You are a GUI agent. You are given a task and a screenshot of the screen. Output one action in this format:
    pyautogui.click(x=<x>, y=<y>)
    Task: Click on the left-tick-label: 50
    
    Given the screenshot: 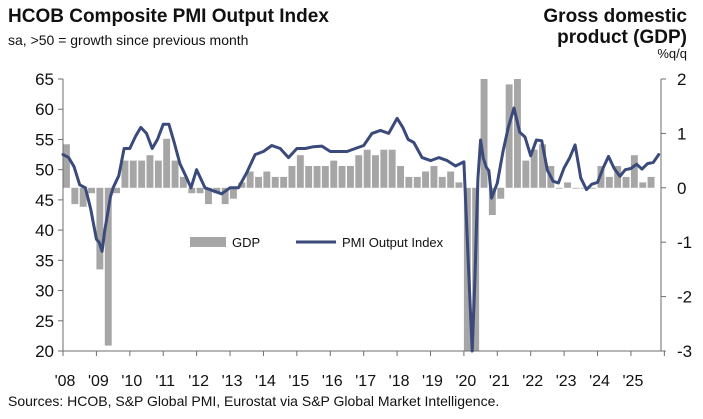 What is the action you would take?
    pyautogui.click(x=44, y=170)
    